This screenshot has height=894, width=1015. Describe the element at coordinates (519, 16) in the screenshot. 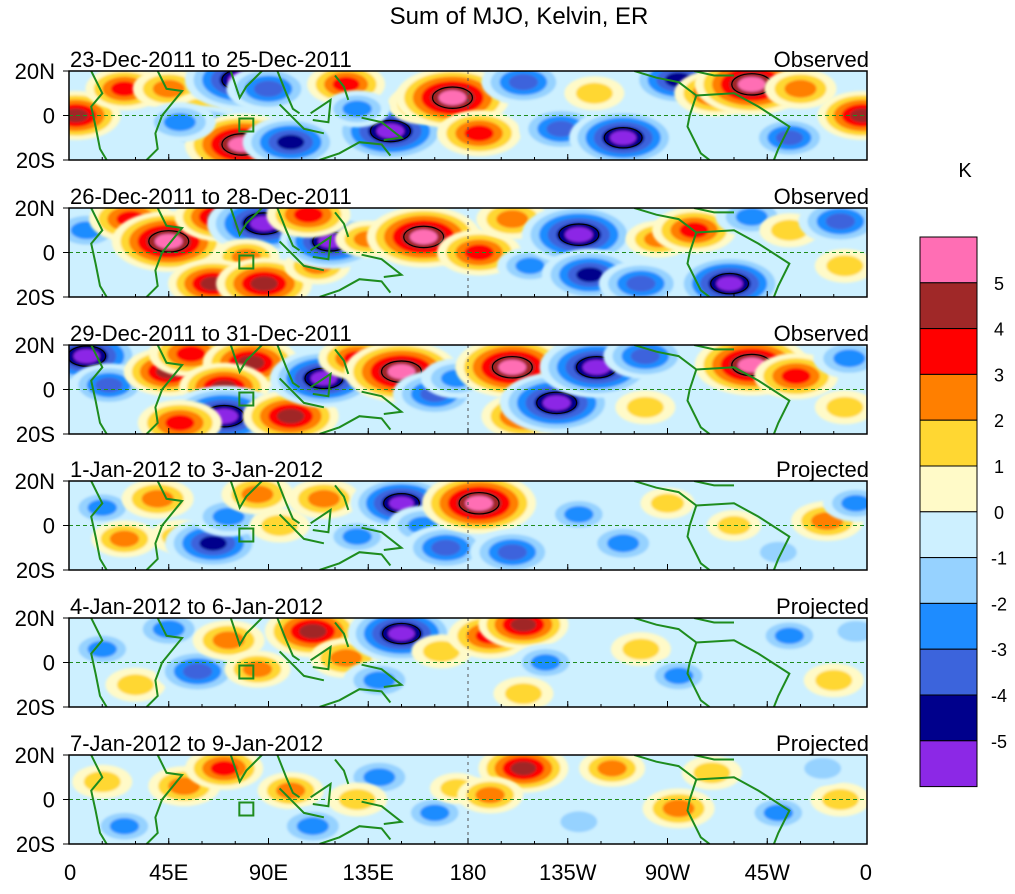

I see `chart-title: Sum of MJO, Kelvin, ER` at that location.